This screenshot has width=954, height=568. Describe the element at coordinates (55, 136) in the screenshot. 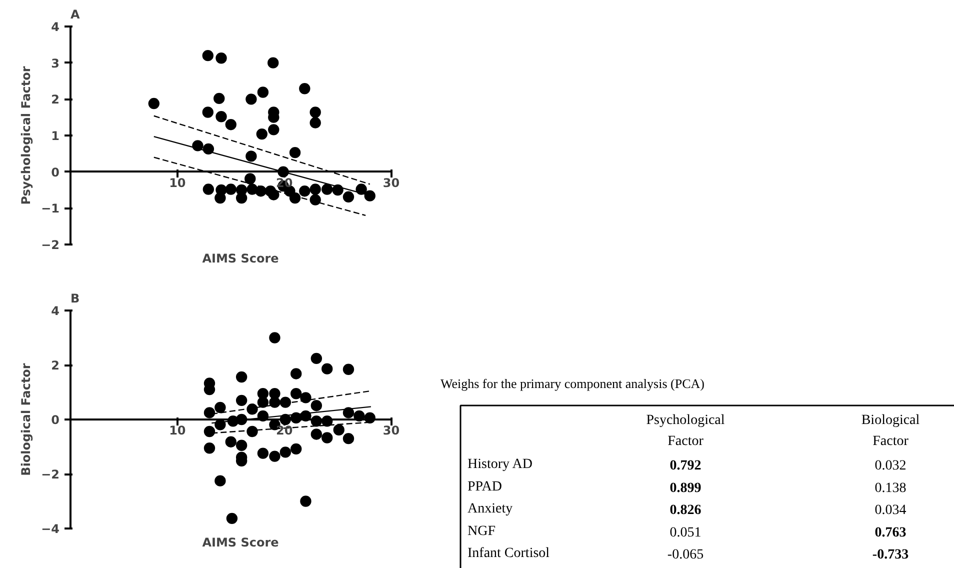

I see `y-tick-label: 1` at that location.